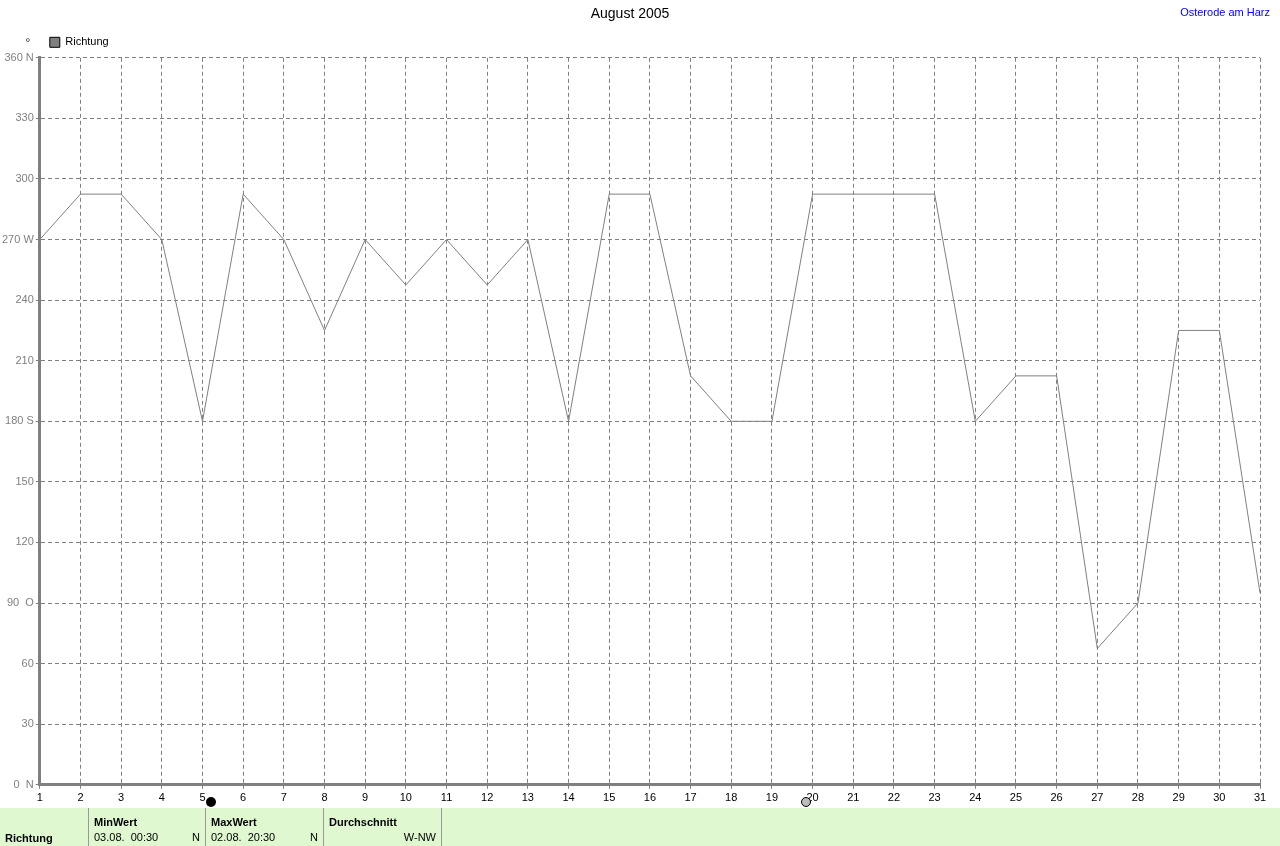  What do you see at coordinates (44, 827) in the screenshot?
I see `text: Richtung` at bounding box center [44, 827].